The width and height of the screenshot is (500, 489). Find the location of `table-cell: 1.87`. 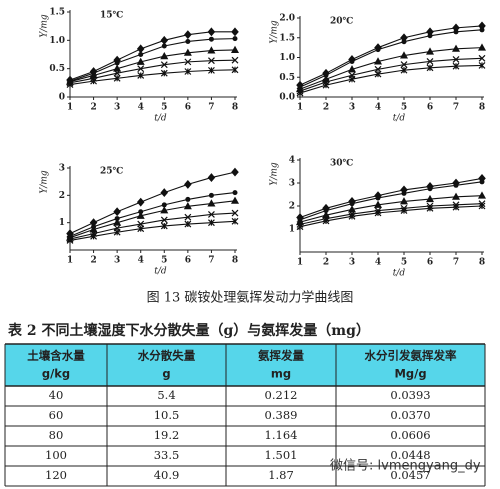

table-cell: 1.87 is located at coordinates (281, 475).